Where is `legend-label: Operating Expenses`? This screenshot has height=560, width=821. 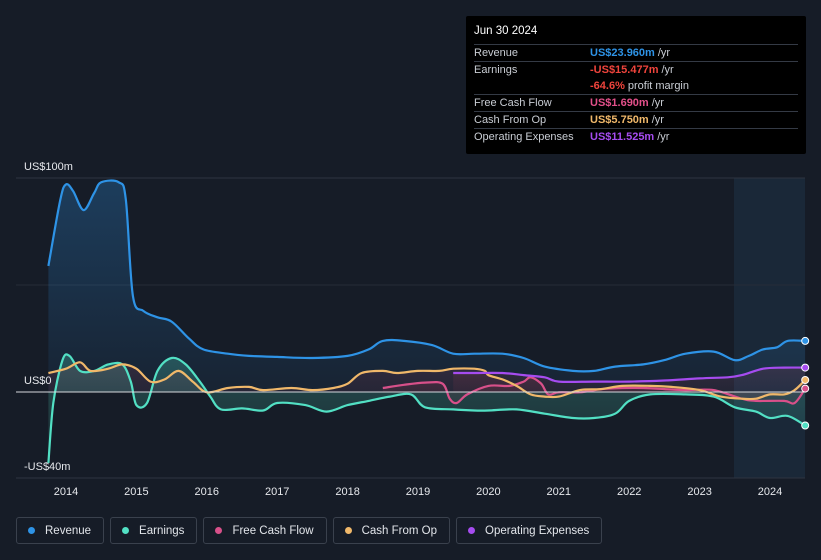
legend-label: Operating Expenses is located at coordinates (537, 530).